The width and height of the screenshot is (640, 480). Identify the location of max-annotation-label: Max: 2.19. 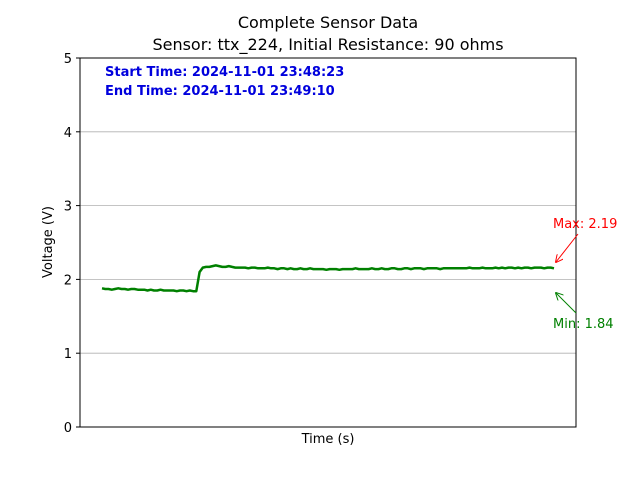
(585, 224).